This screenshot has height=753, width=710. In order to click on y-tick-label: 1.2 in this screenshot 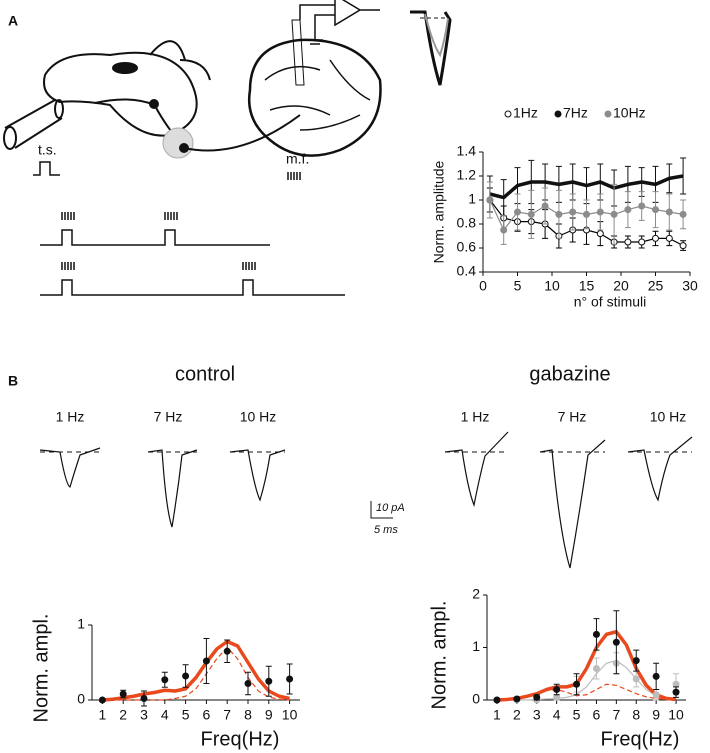, I will do `click(467, 175)`.